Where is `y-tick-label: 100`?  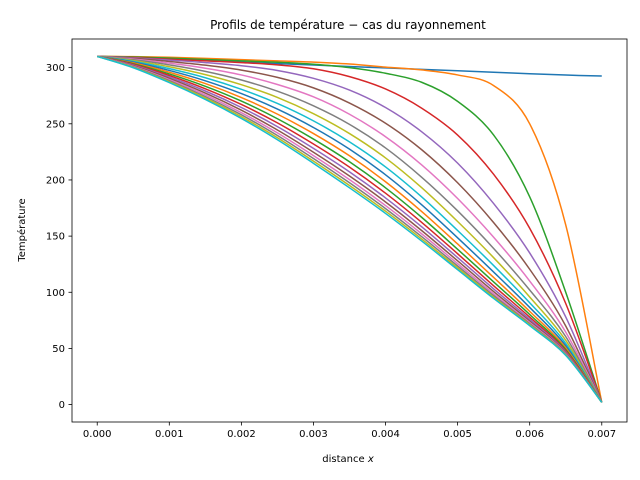 y-tick-label: 100 is located at coordinates (55, 293).